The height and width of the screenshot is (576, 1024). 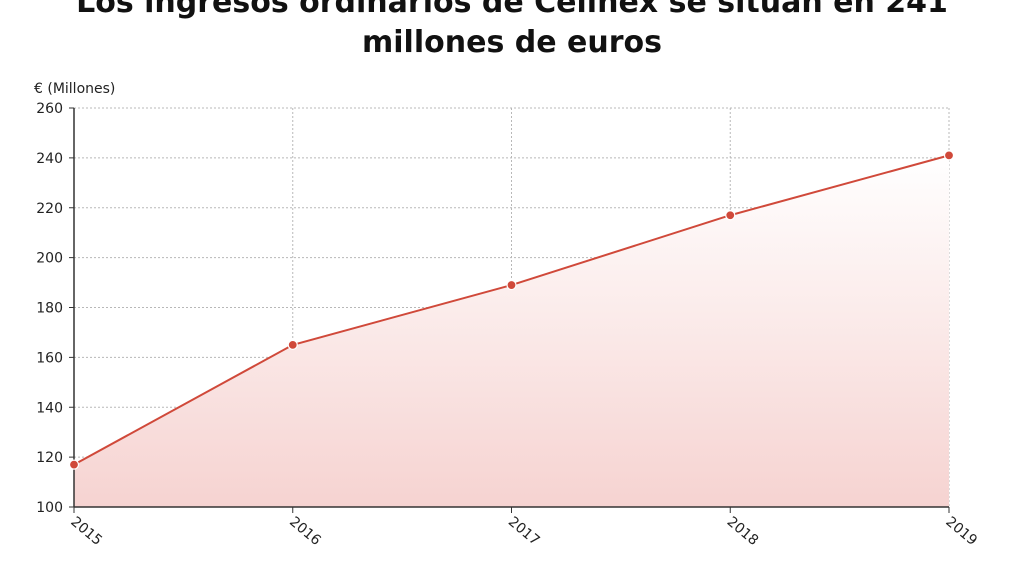 What do you see at coordinates (49, 358) in the screenshot?
I see `y-tick-label: 160` at bounding box center [49, 358].